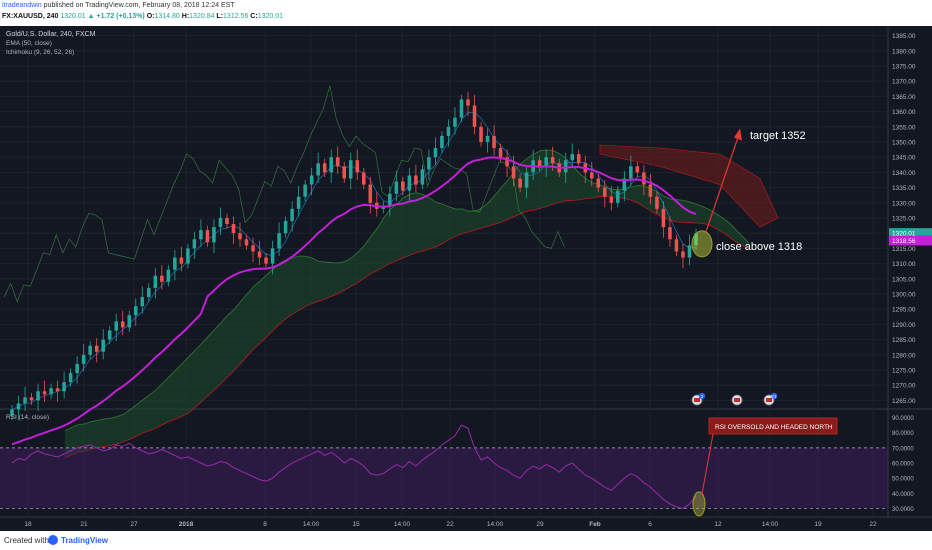 The image size is (932, 550). Describe the element at coordinates (903, 510) in the screenshot. I see `rsi-tick-label: 30.0000` at that location.